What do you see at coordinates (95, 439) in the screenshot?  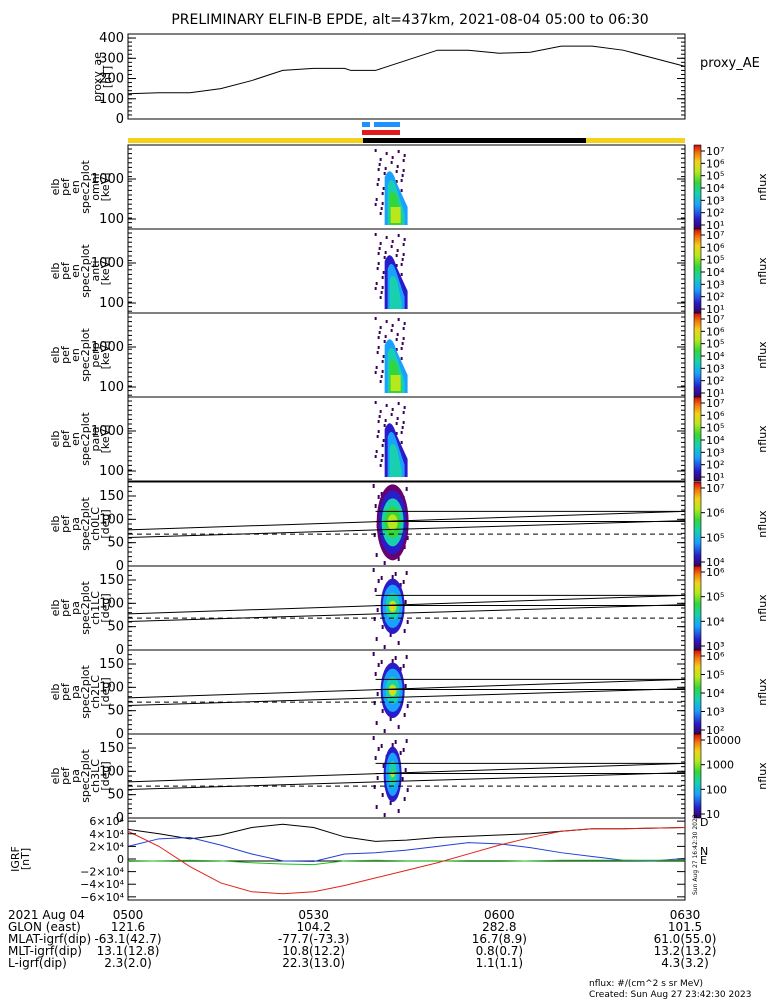 I see `spectrogram-ylabel-line: para` at bounding box center [95, 439].